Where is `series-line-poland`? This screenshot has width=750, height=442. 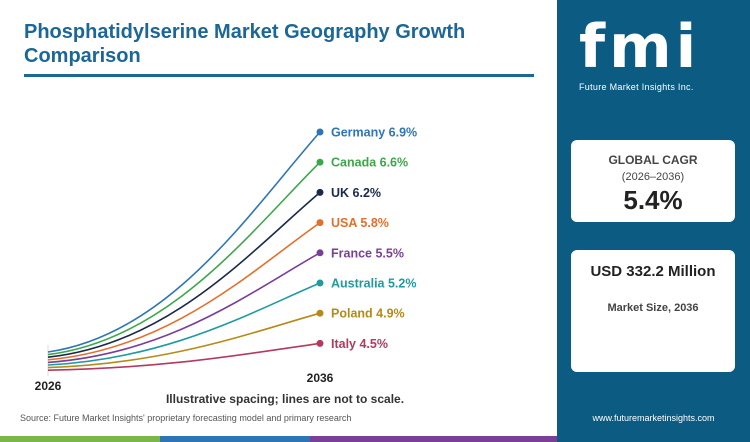 series-line-poland is located at coordinates (184, 340).